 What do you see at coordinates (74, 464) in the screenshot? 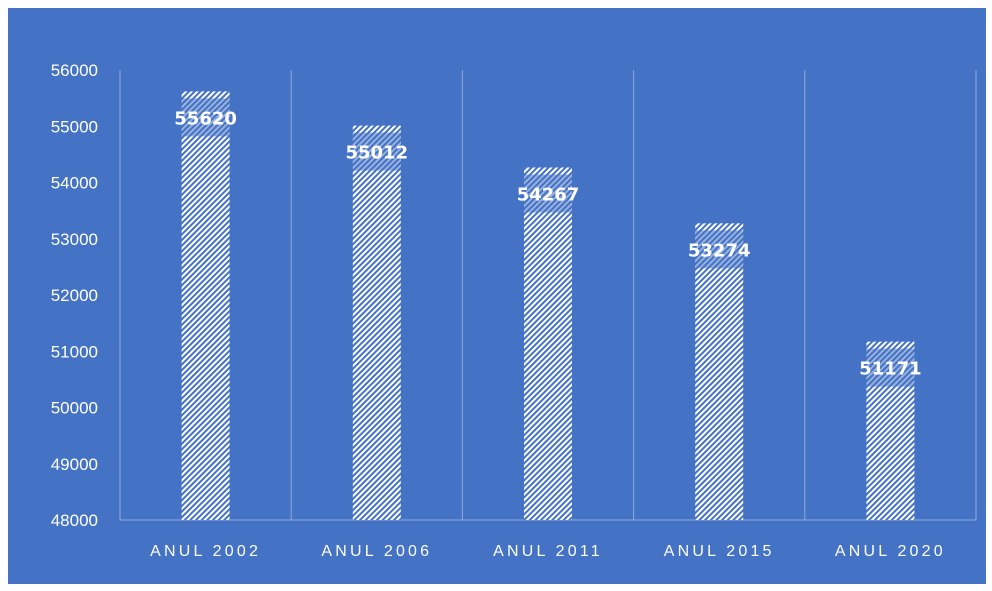
I see `y-tick-label: 49000` at bounding box center [74, 464].